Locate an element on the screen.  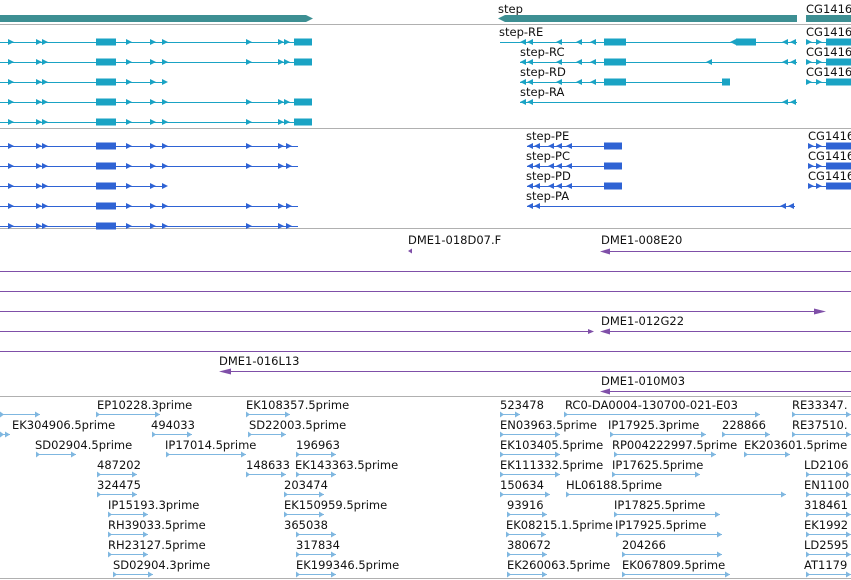
est-label: EK260063.5prime is located at coordinates (558, 565).